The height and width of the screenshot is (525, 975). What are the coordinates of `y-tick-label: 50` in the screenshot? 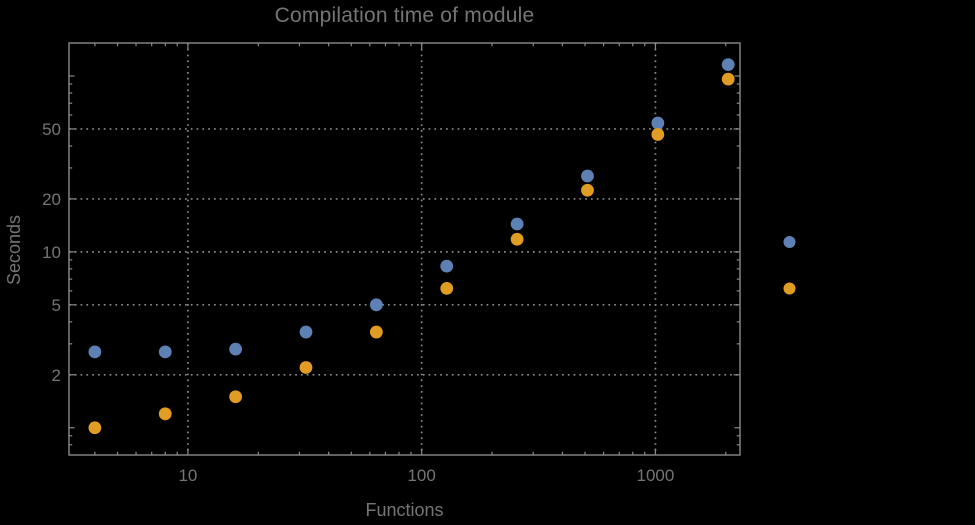 It's located at (51, 129).